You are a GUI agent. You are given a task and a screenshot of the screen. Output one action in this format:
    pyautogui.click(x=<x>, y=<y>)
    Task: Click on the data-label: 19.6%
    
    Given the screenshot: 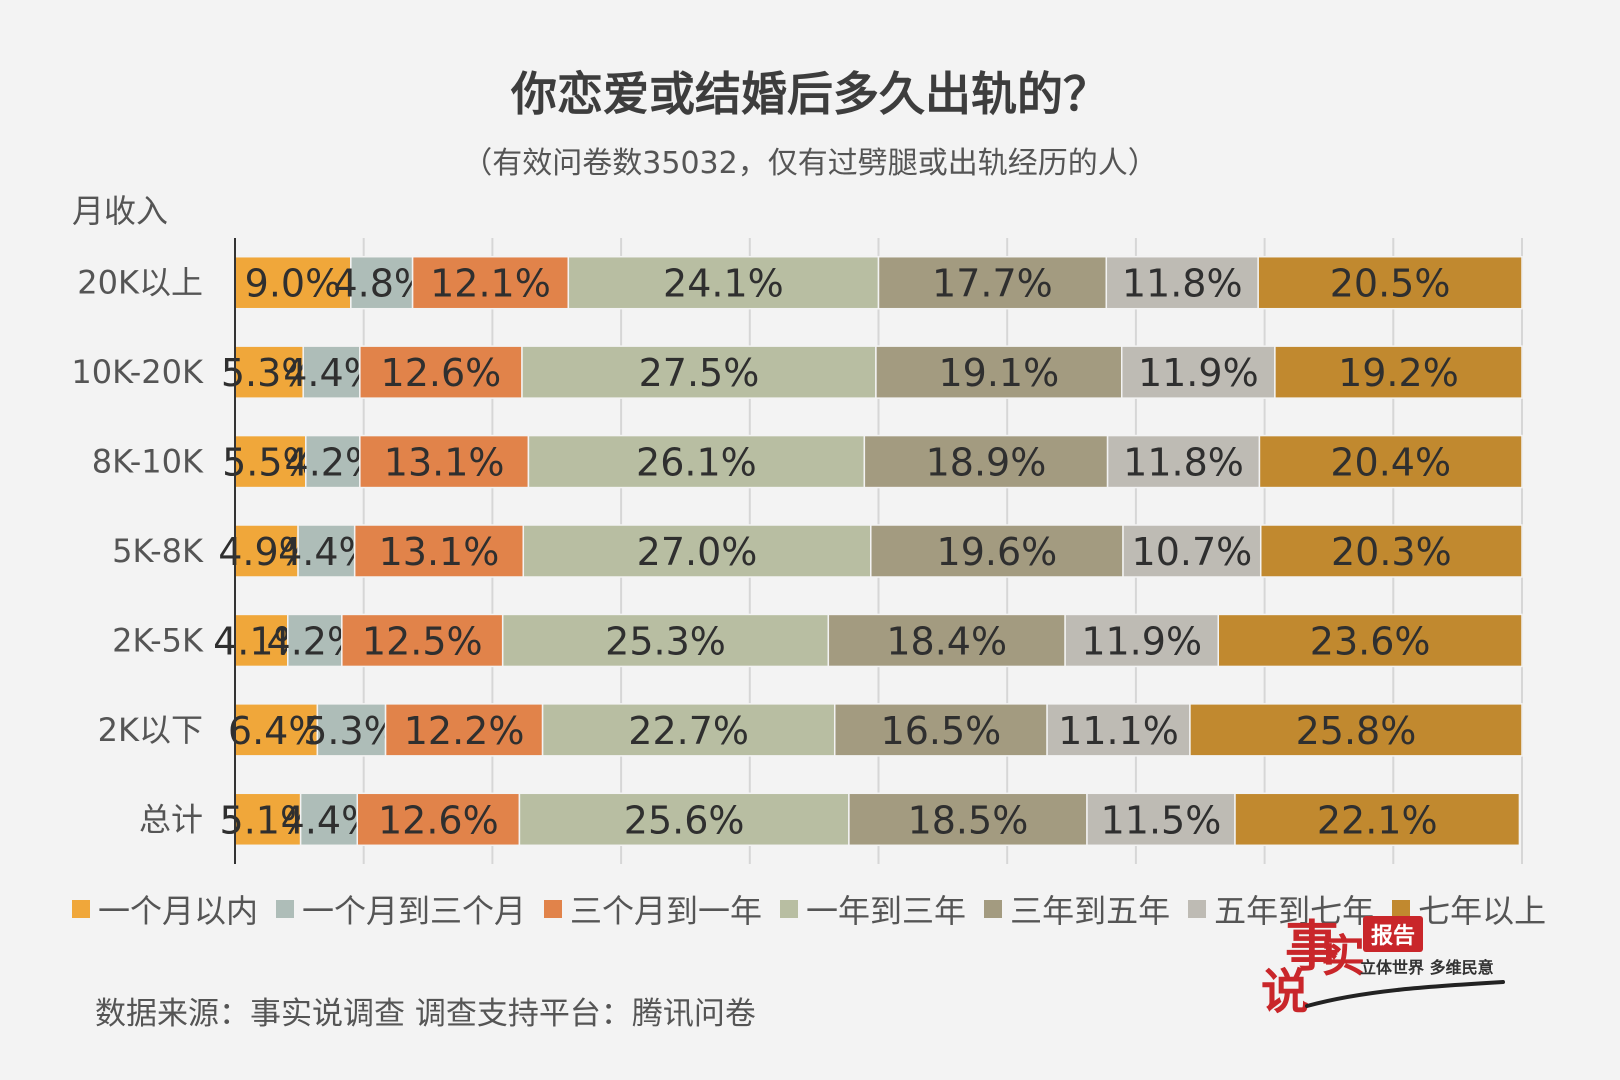 What is the action you would take?
    pyautogui.click(x=997, y=552)
    